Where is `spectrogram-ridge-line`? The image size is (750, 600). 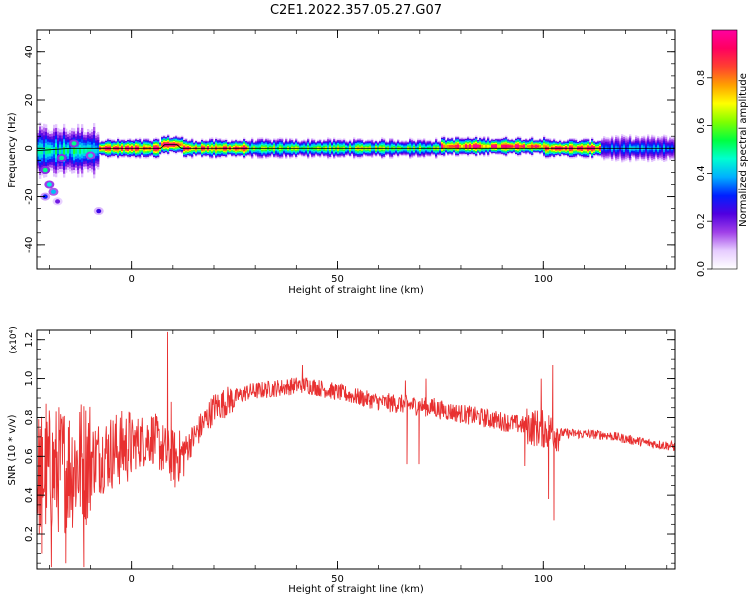
spectrogram-ridge-line is located at coordinates (356, 148).